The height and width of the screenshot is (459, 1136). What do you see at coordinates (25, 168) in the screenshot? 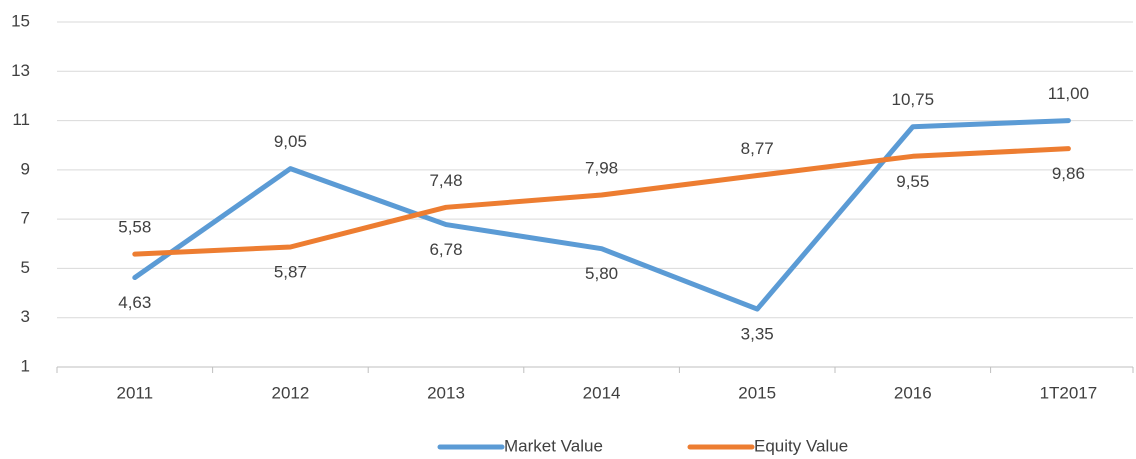
I see `y-tick-label: 9` at bounding box center [25, 168].